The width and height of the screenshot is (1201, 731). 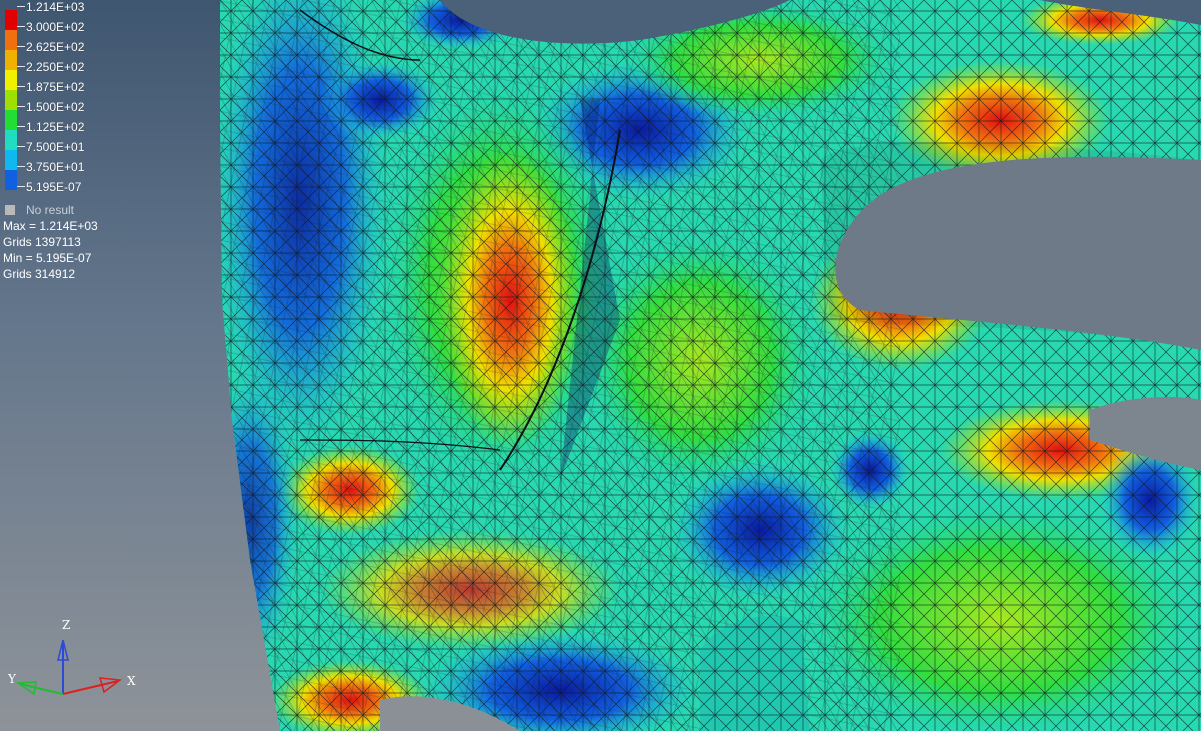 I want to click on legend-value-label: 3.000E+02, so click(x=55, y=27).